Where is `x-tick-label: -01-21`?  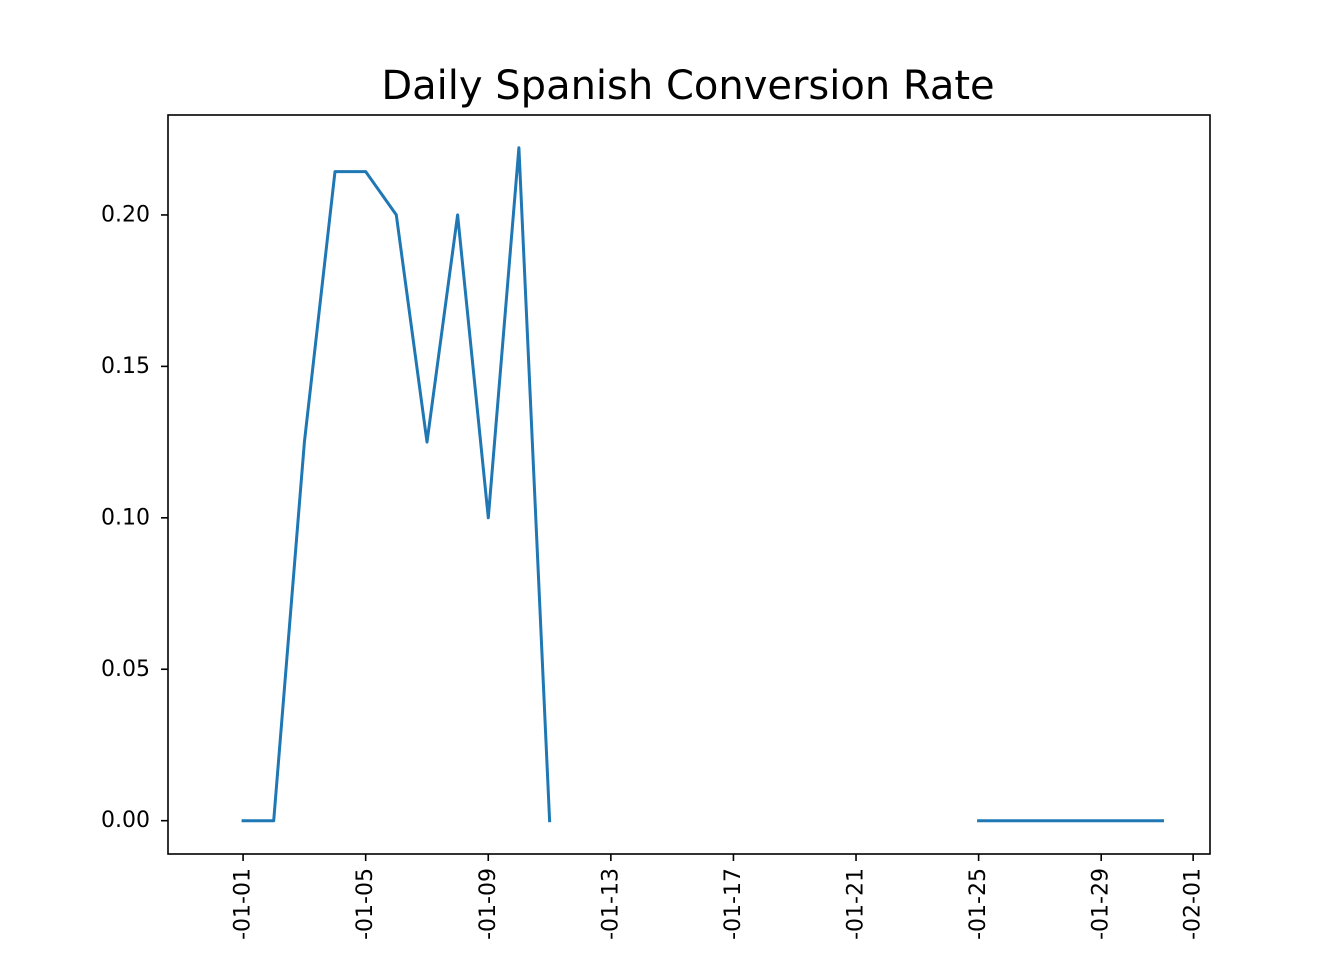 x-tick-label: -01-21 is located at coordinates (856, 904).